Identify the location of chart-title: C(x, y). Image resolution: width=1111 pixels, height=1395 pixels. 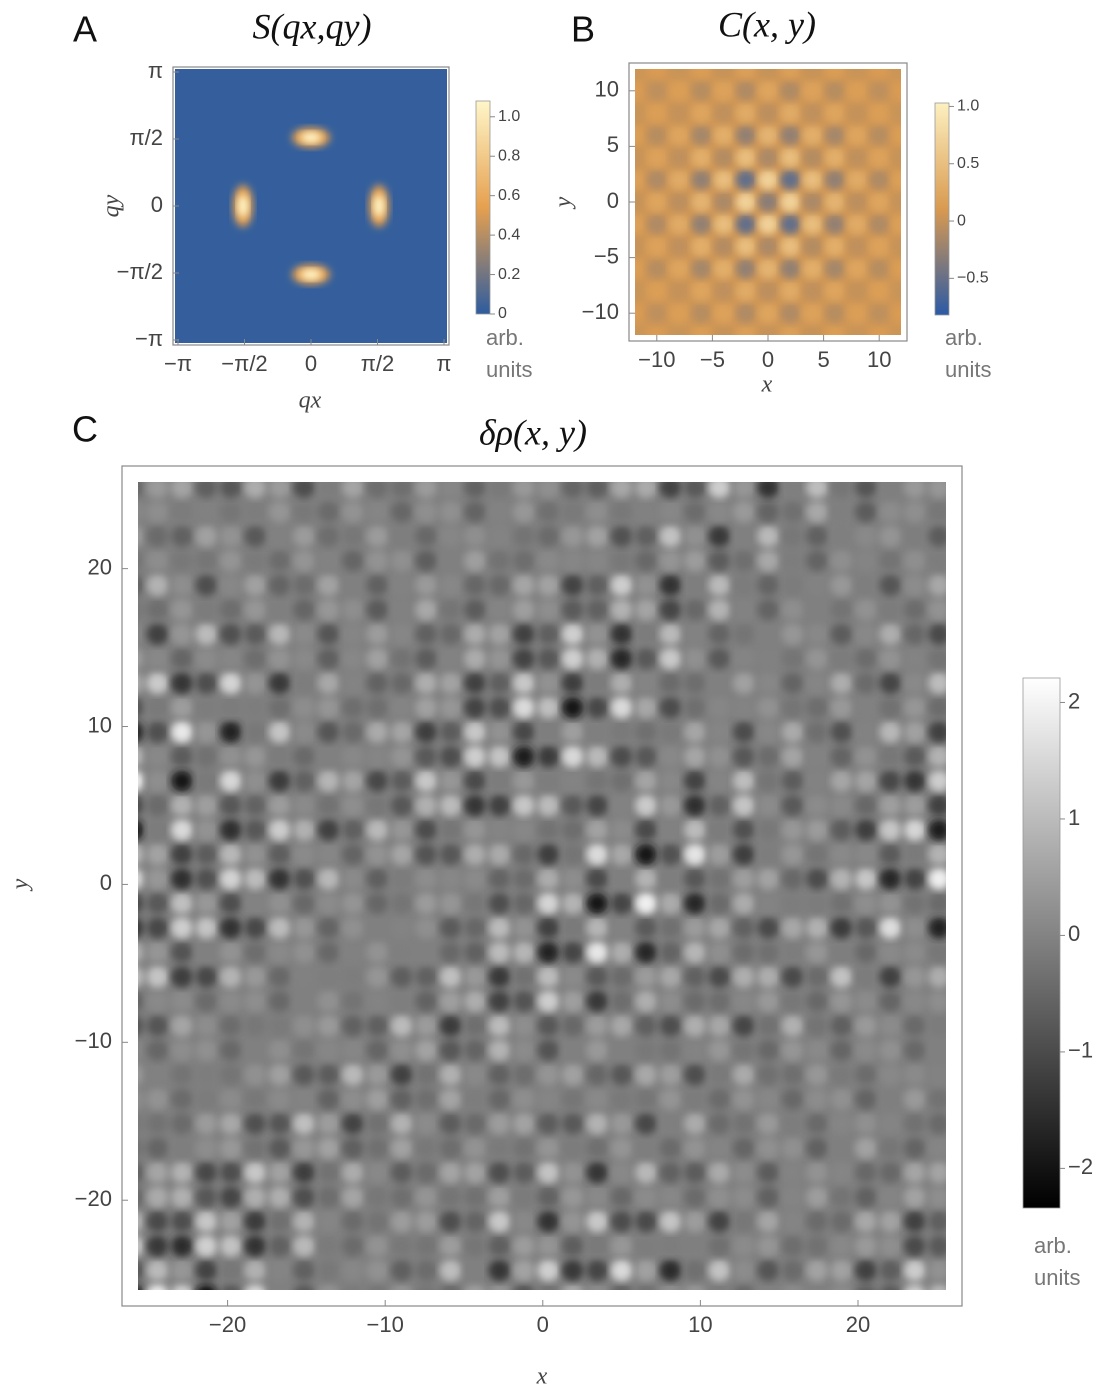
(767, 24).